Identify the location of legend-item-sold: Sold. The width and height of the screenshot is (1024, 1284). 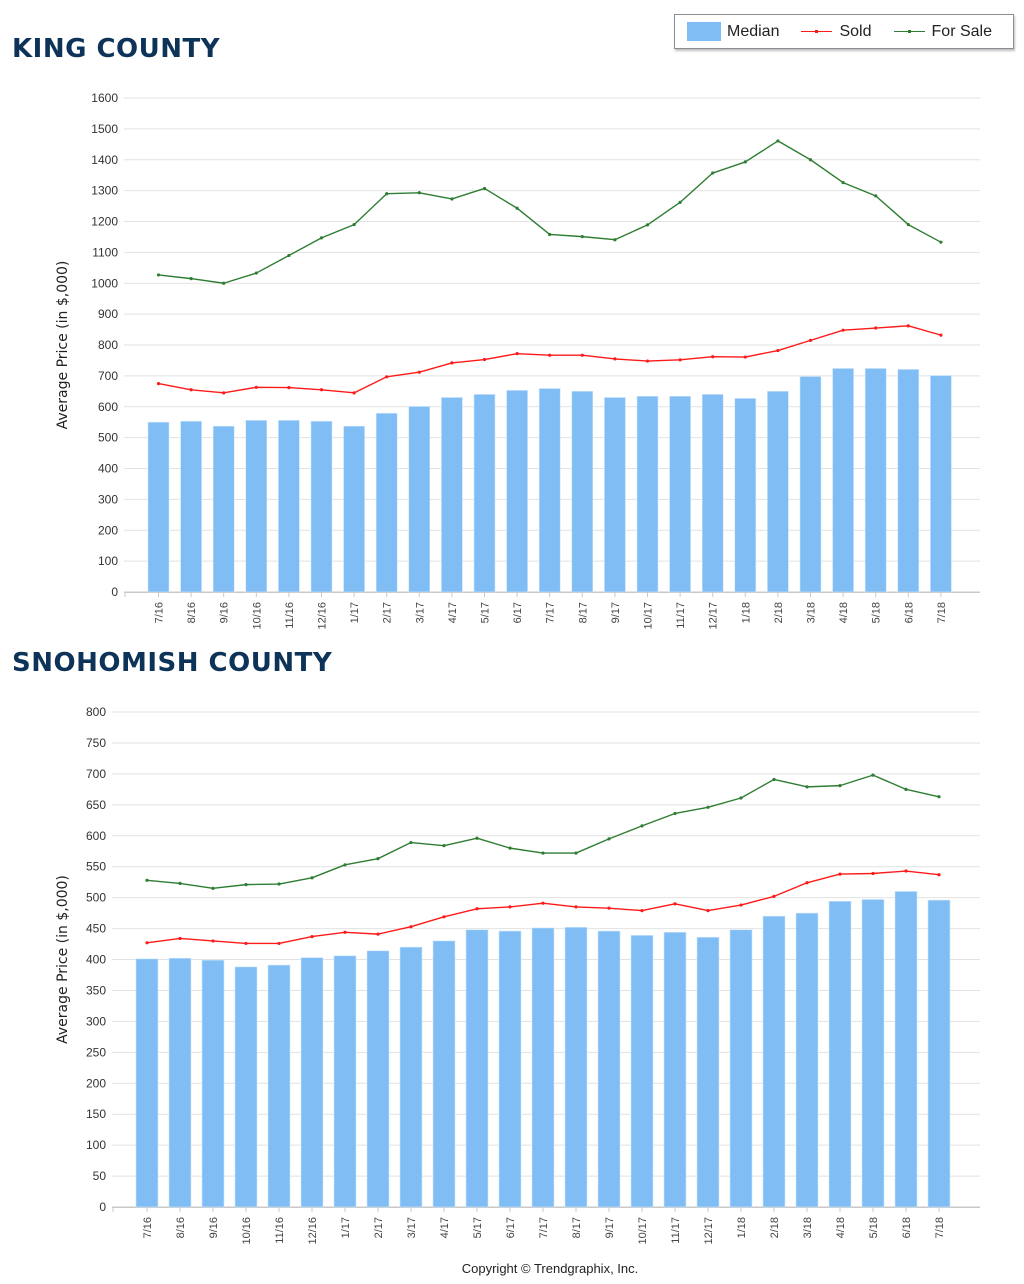
(831, 32).